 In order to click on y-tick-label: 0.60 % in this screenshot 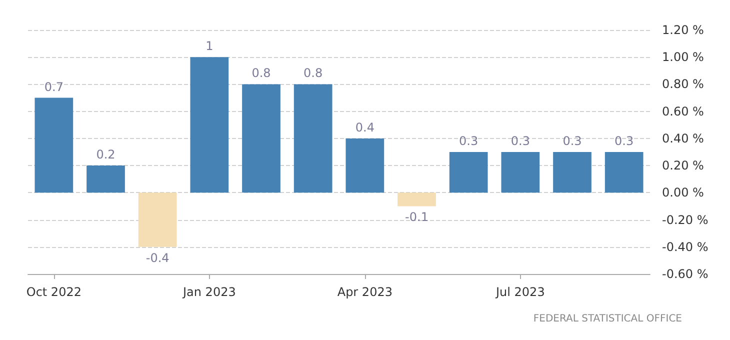, I will do `click(683, 111)`.